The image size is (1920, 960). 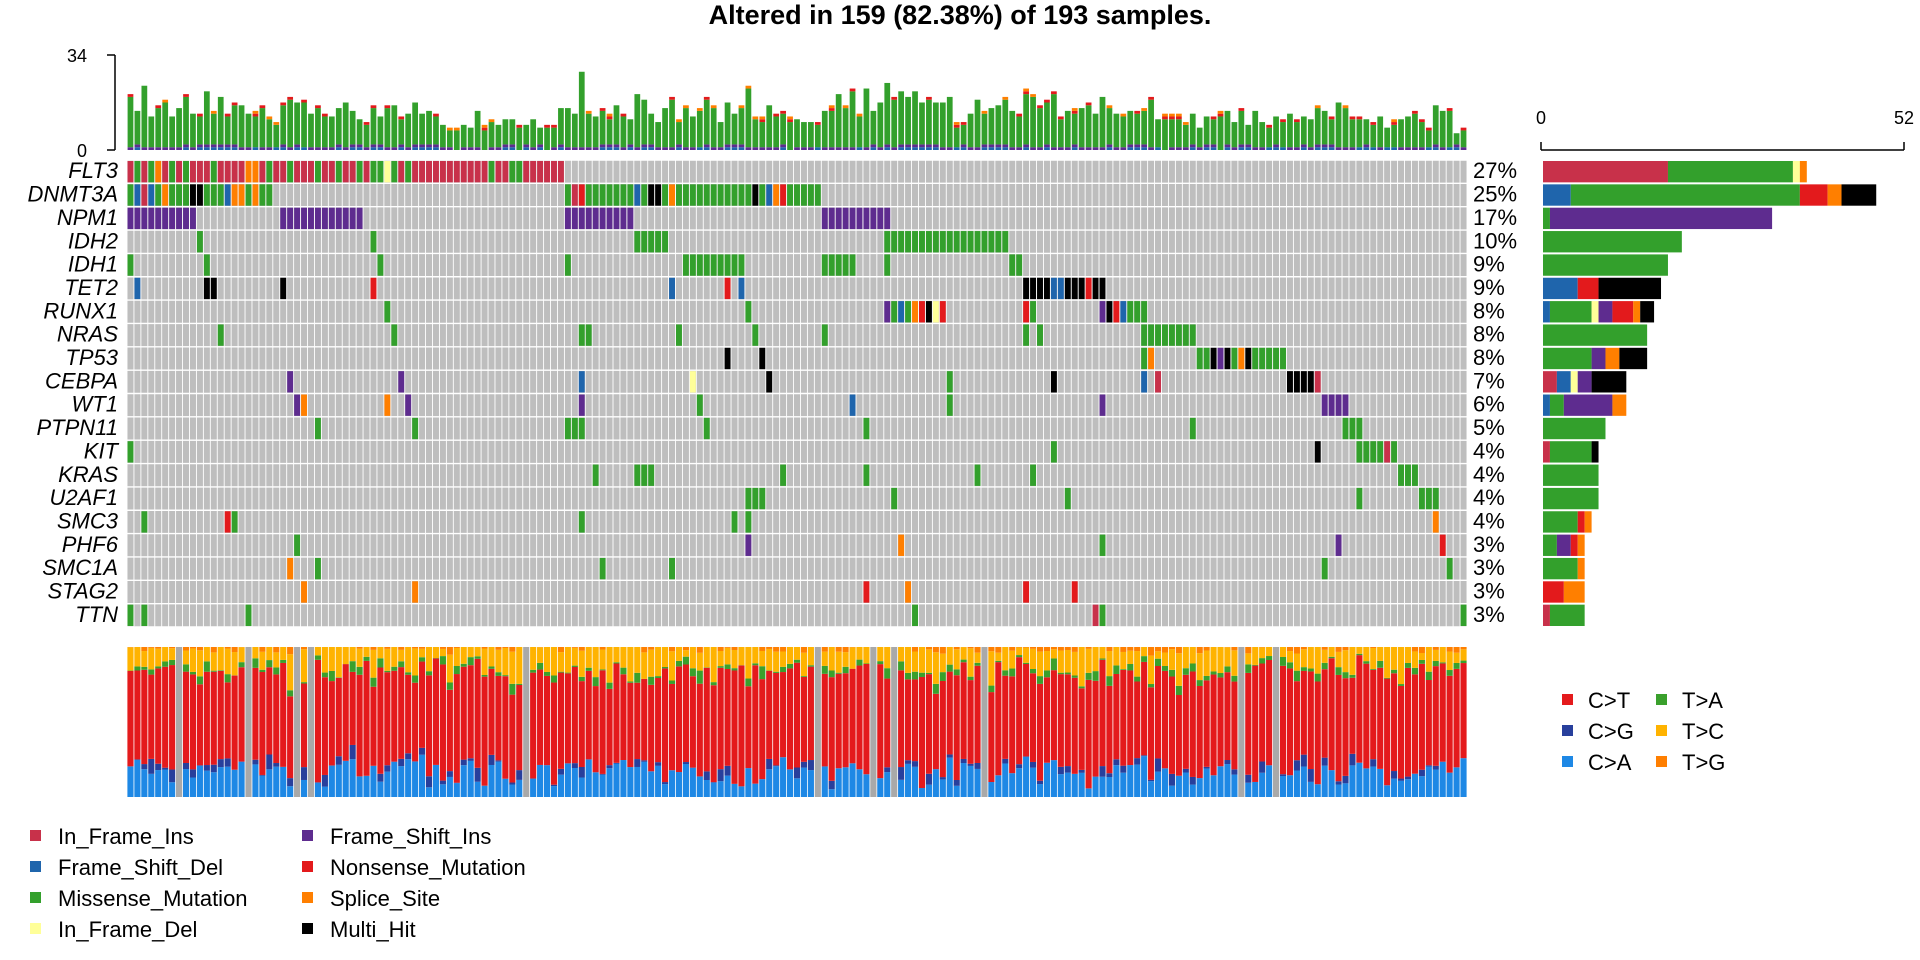 I want to click on grid-row-smc3, so click(x=797, y=522).